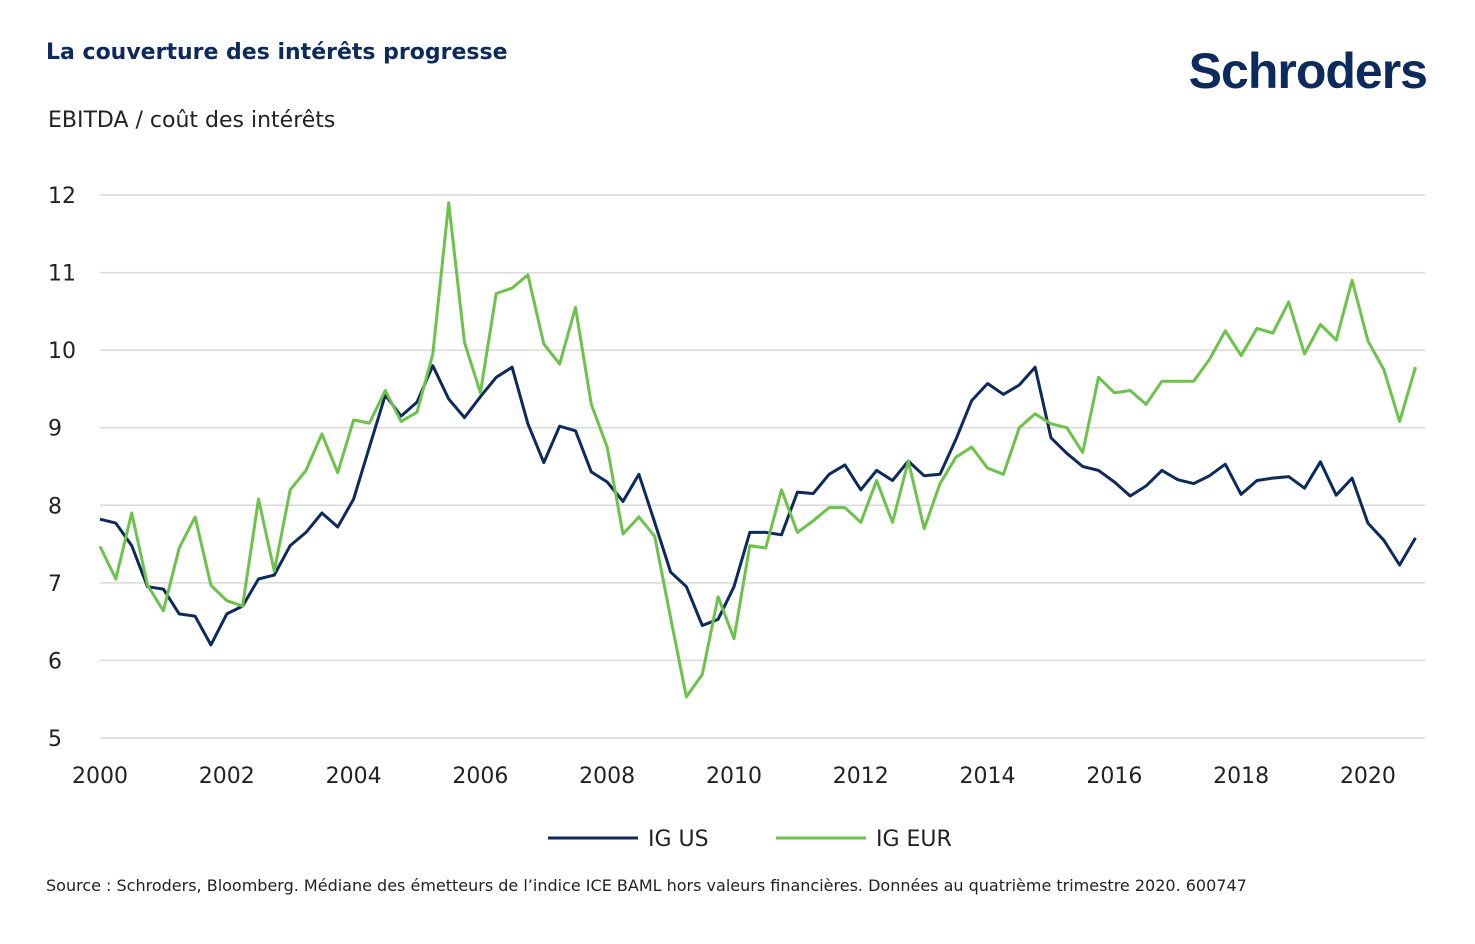 This screenshot has width=1475, height=944. What do you see at coordinates (55, 661) in the screenshot?
I see `y-tick-label: 6` at bounding box center [55, 661].